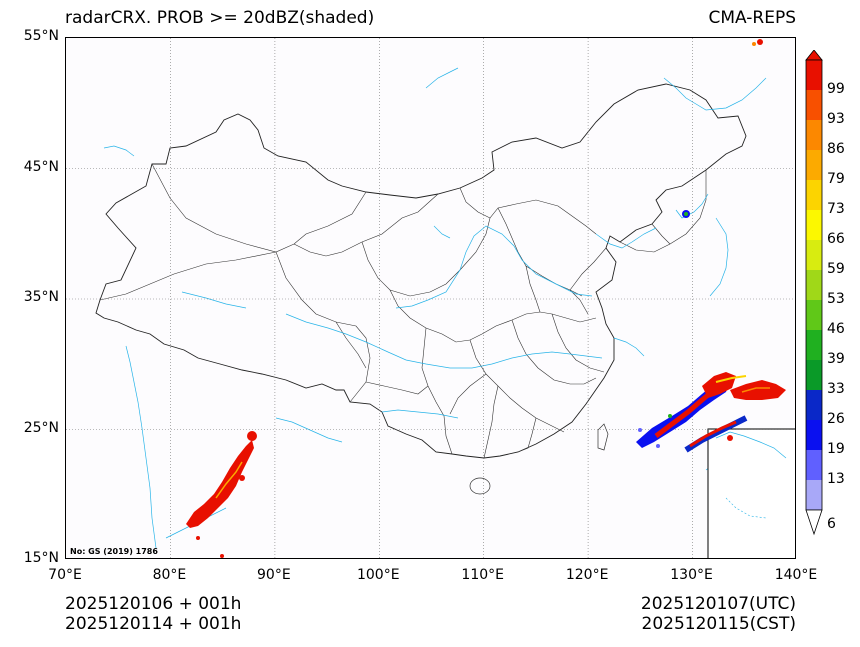 This screenshot has width=860, height=647. I want to click on lat-tick-label: 45°N, so click(41, 166).